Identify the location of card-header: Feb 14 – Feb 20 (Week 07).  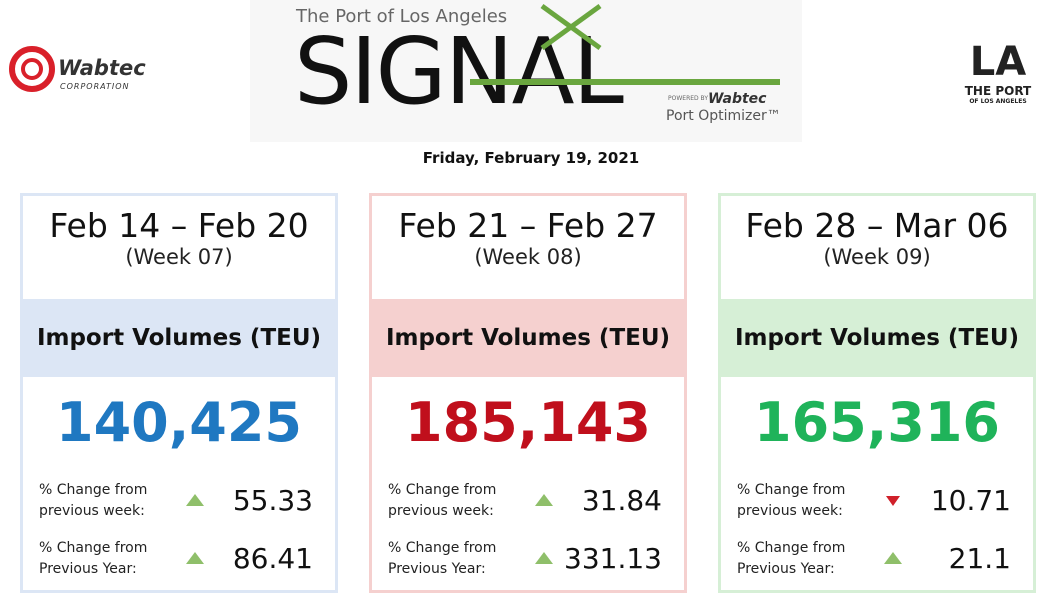
(179, 247).